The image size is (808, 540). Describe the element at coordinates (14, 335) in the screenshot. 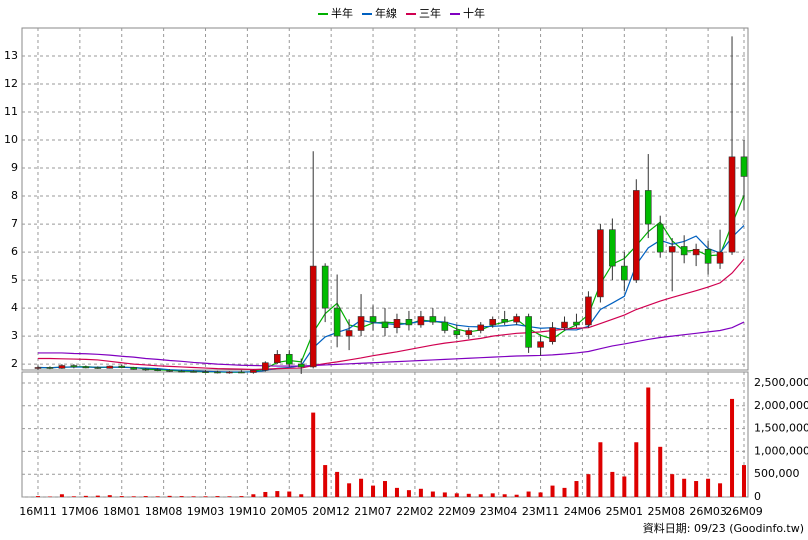

I see `y-tick-label: 3` at that location.